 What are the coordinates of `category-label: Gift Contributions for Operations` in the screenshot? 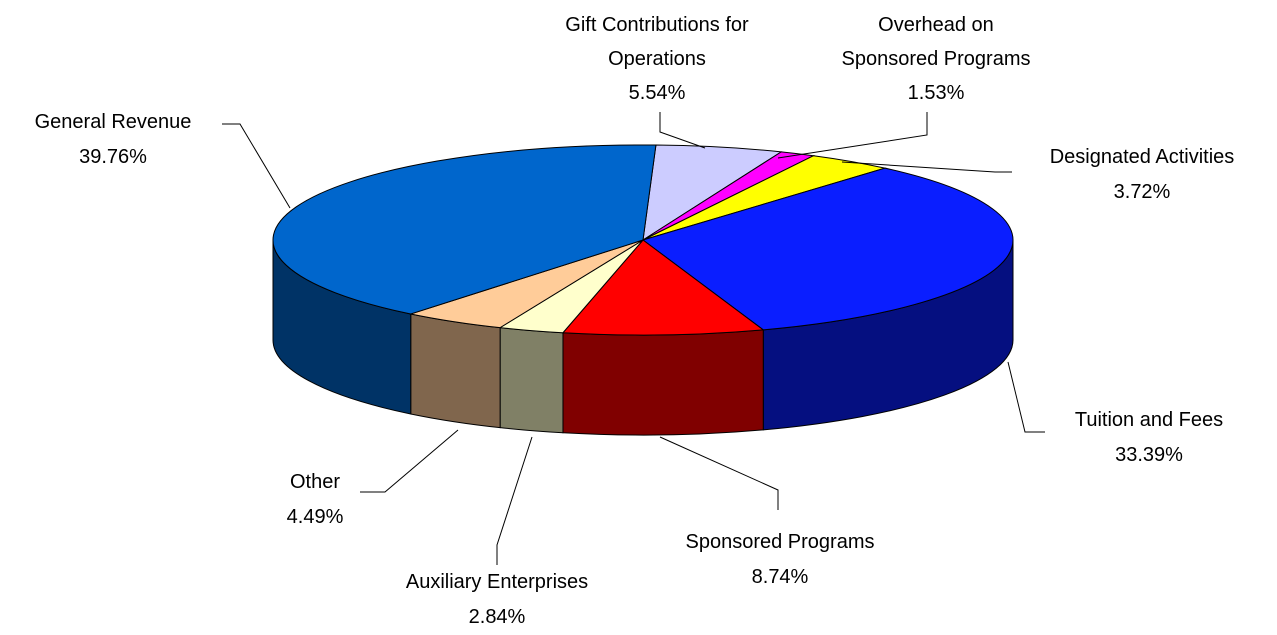 It's located at (657, 42).